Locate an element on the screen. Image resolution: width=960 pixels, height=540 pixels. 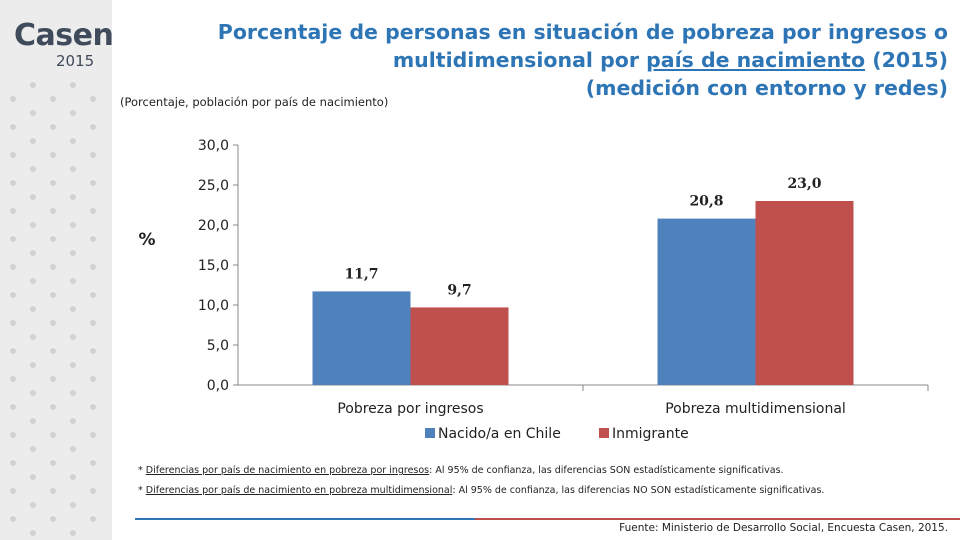
footer-divider-red is located at coordinates (717, 519).